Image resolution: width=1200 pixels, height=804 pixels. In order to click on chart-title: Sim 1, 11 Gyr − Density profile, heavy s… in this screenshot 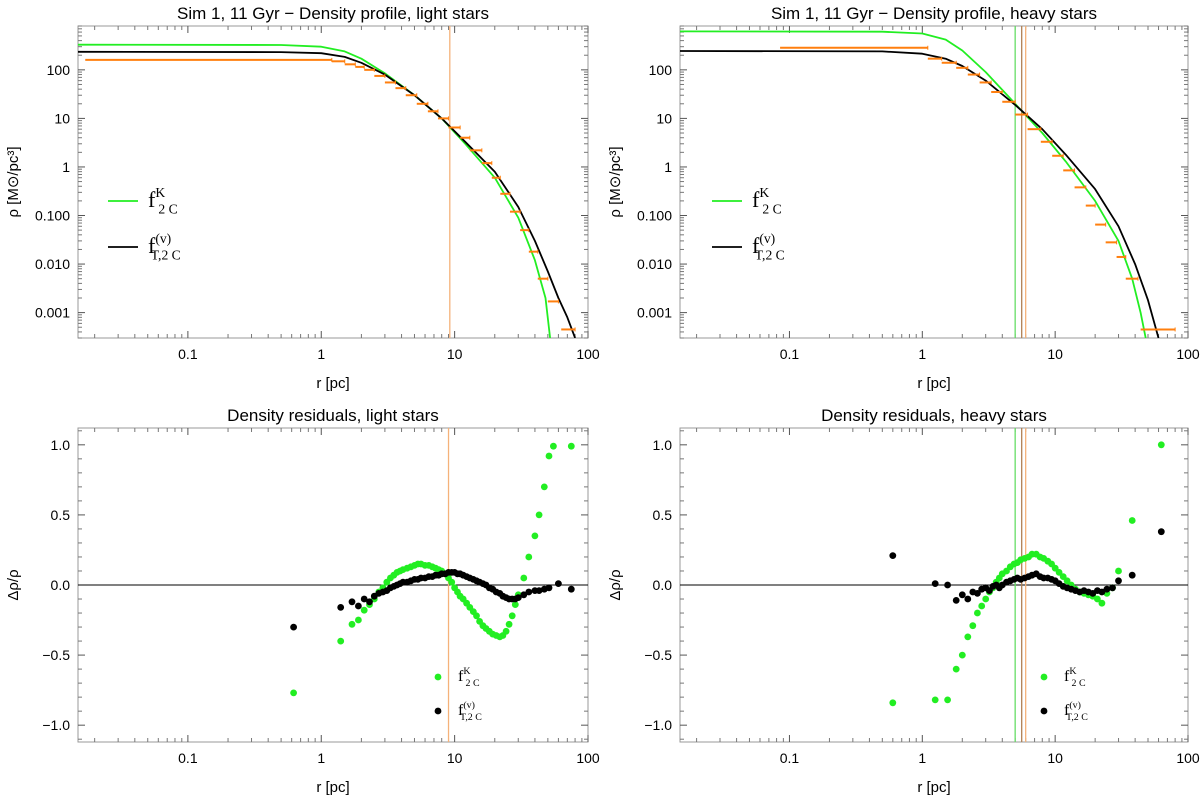, I will do `click(934, 13)`.